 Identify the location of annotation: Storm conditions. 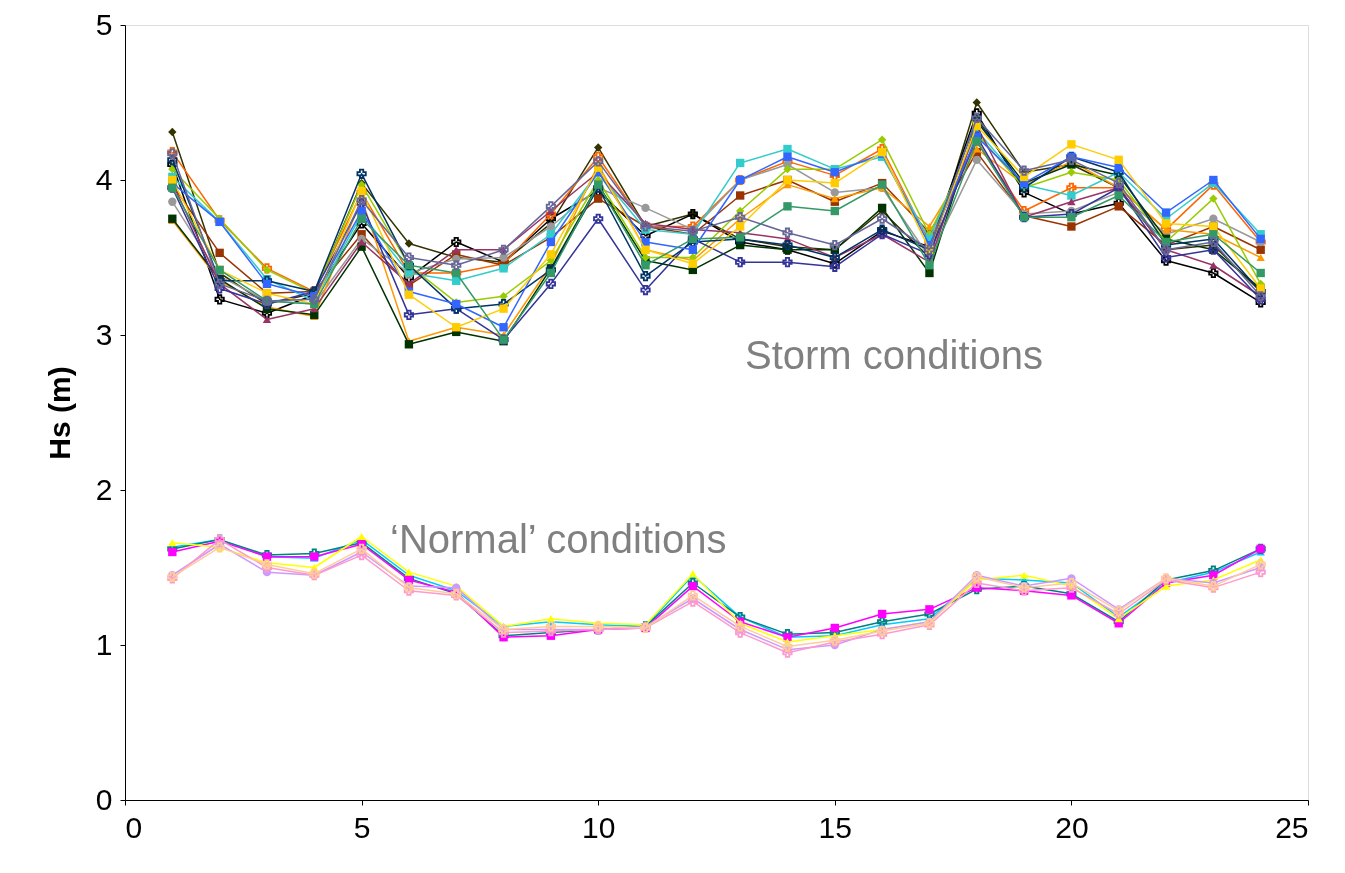
(894, 355).